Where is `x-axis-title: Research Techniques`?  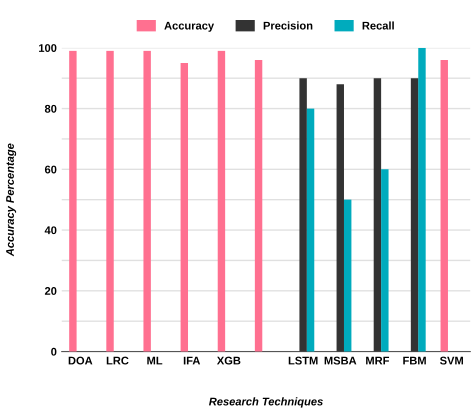
x-axis-title: Research Techniques is located at coordinates (265, 402).